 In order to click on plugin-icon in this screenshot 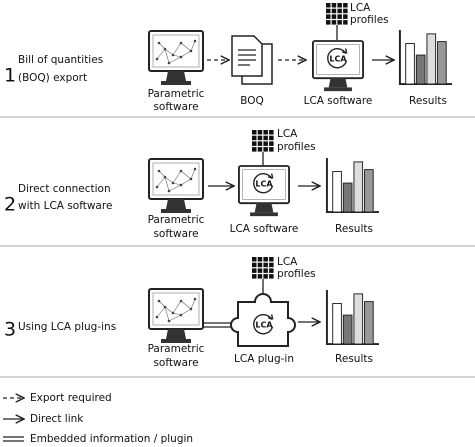, I will do `click(263, 320)`.